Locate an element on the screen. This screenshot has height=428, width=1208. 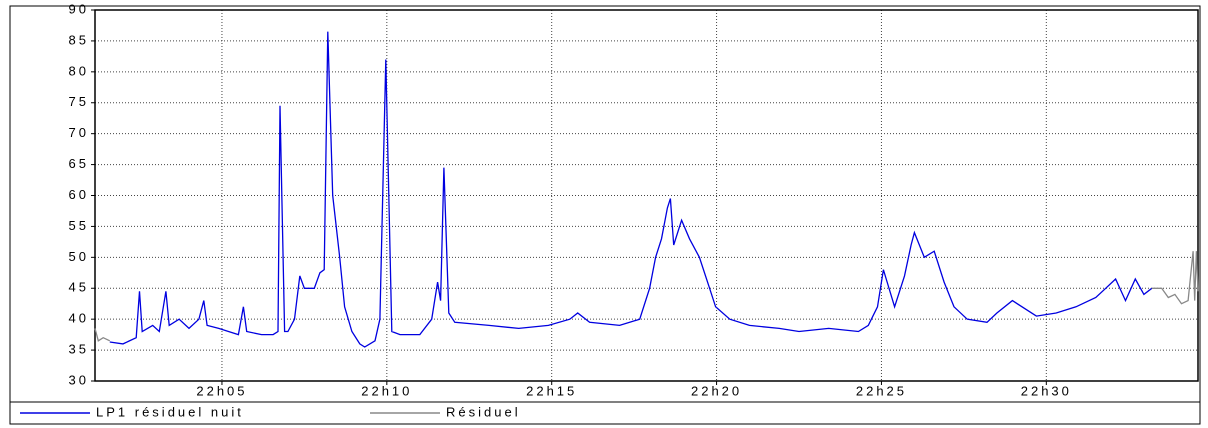
x-tick-label: 22h20 is located at coordinates (716, 390).